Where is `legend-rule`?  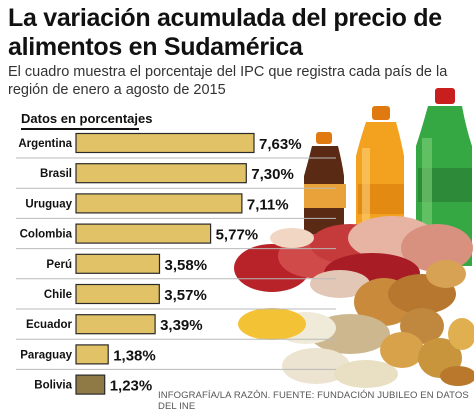
legend-rule is located at coordinates (80, 129).